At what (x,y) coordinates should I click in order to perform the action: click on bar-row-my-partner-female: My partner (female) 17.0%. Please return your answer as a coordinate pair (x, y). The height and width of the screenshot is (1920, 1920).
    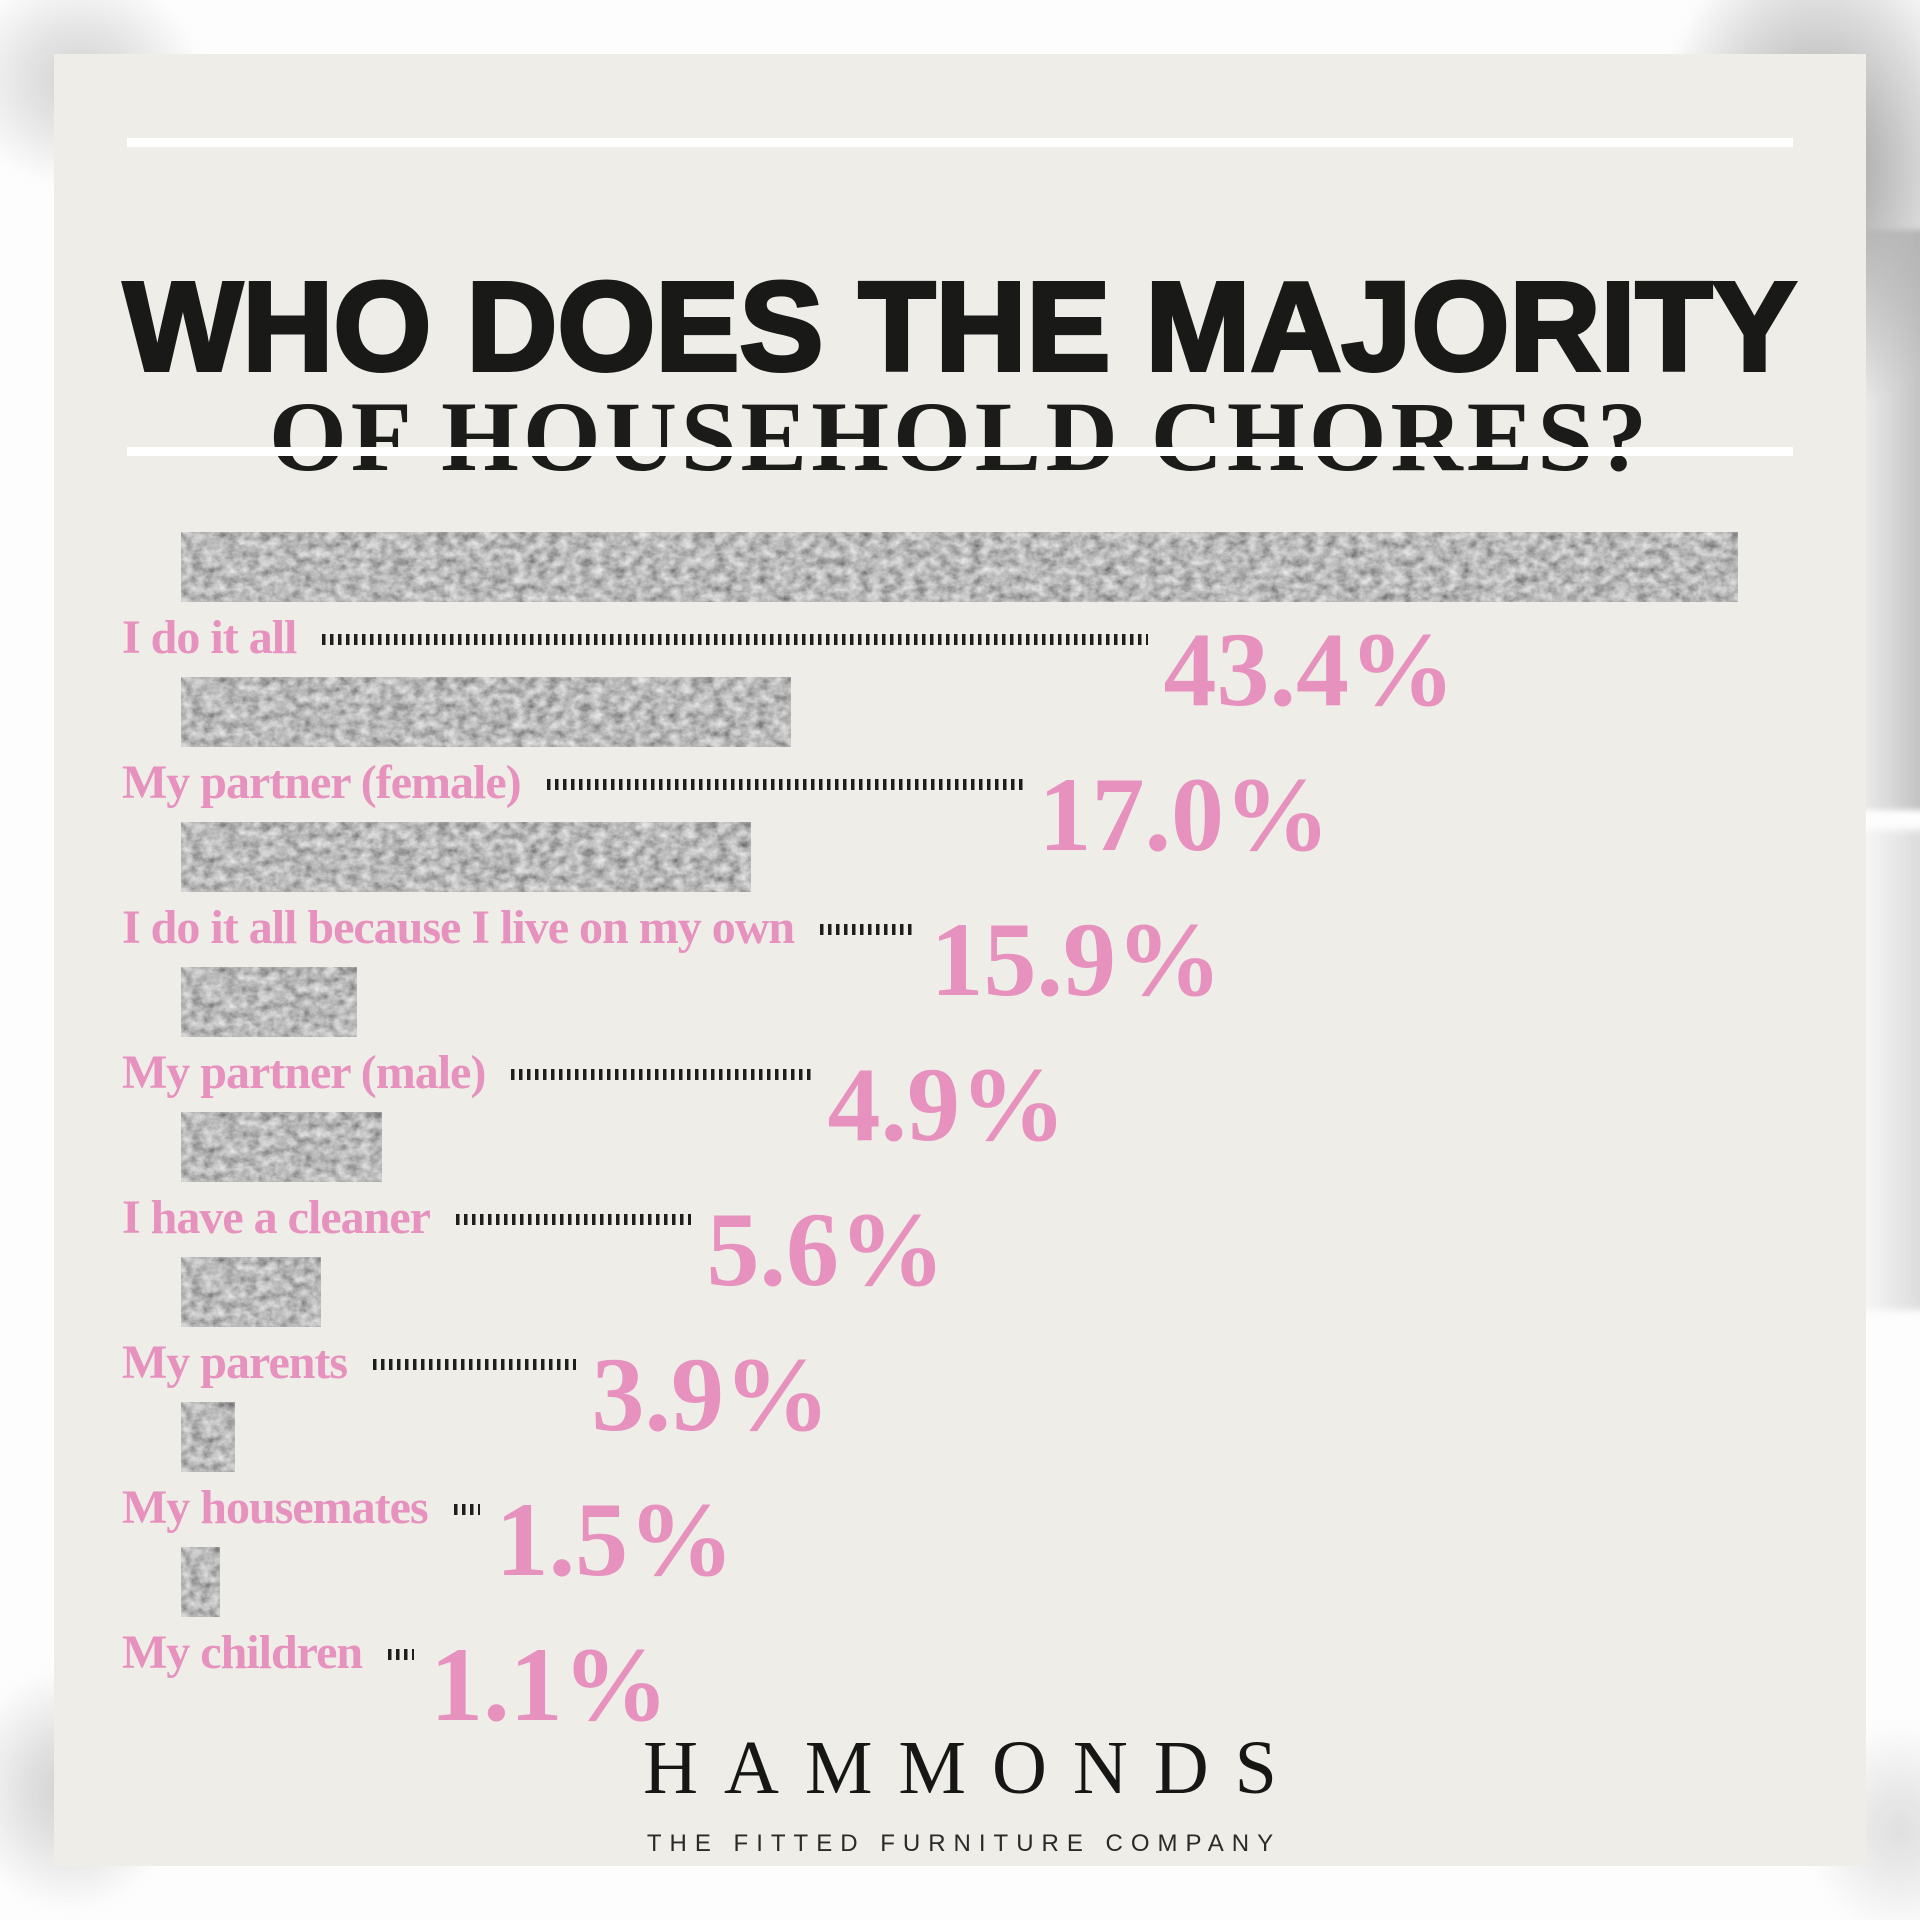
    Looking at the image, I should click on (960, 772).